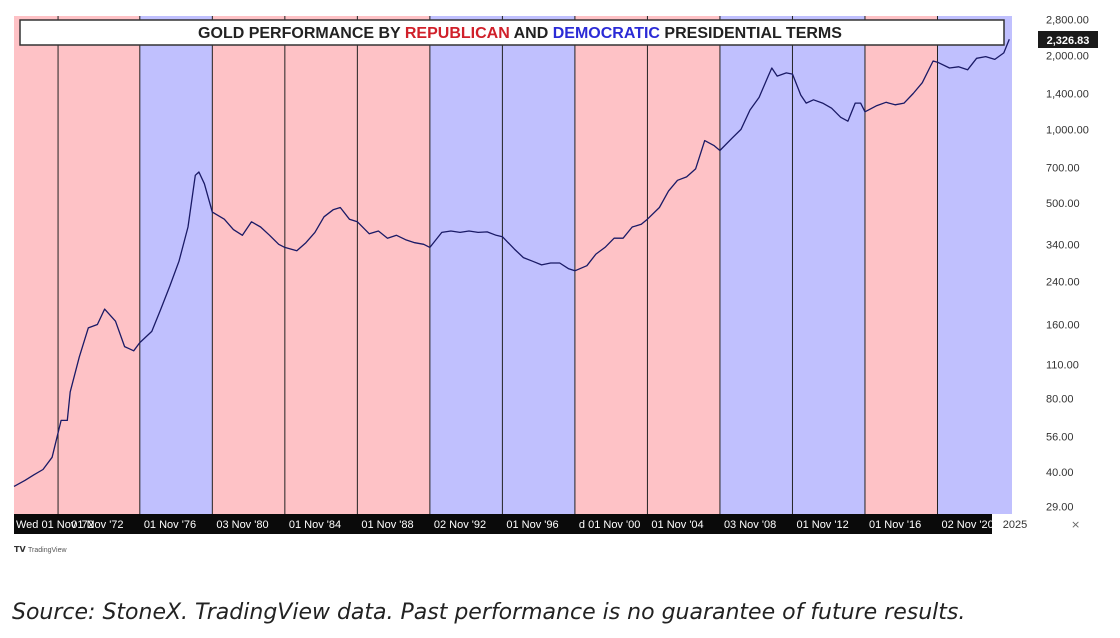  What do you see at coordinates (1062, 365) in the screenshot?
I see `y-tick-label: 110.00` at bounding box center [1062, 365].